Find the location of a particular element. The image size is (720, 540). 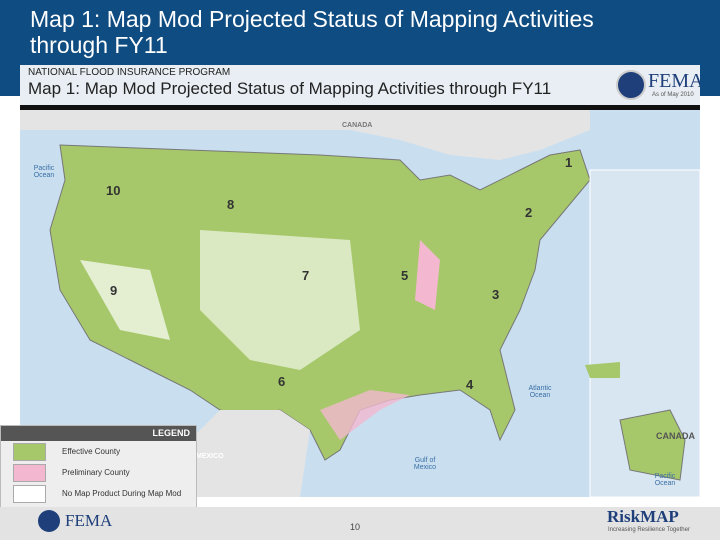

as-of-date: As of May 2010 is located at coordinates (673, 95).